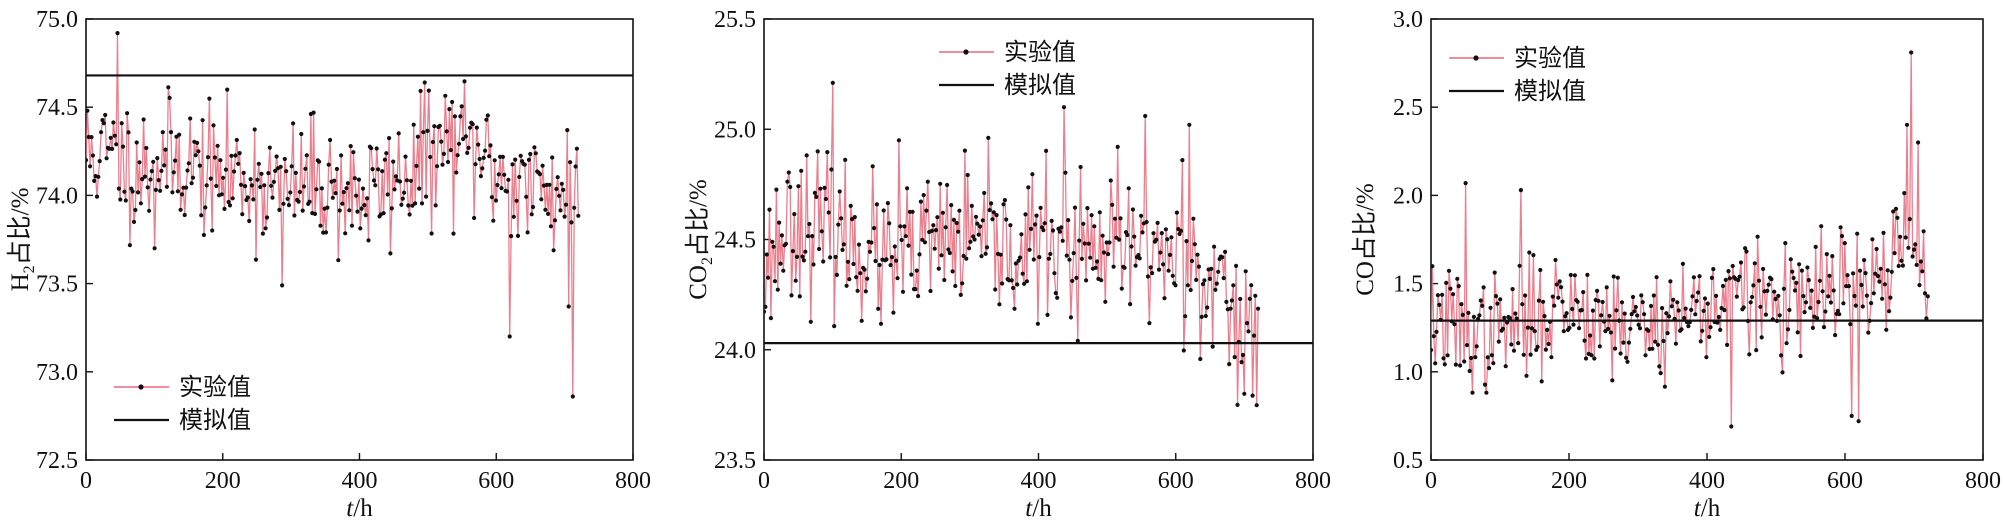 The width and height of the screenshot is (2006, 527). What do you see at coordinates (22, 240) in the screenshot?
I see `y-axis-label: H2占比/%` at bounding box center [22, 240].